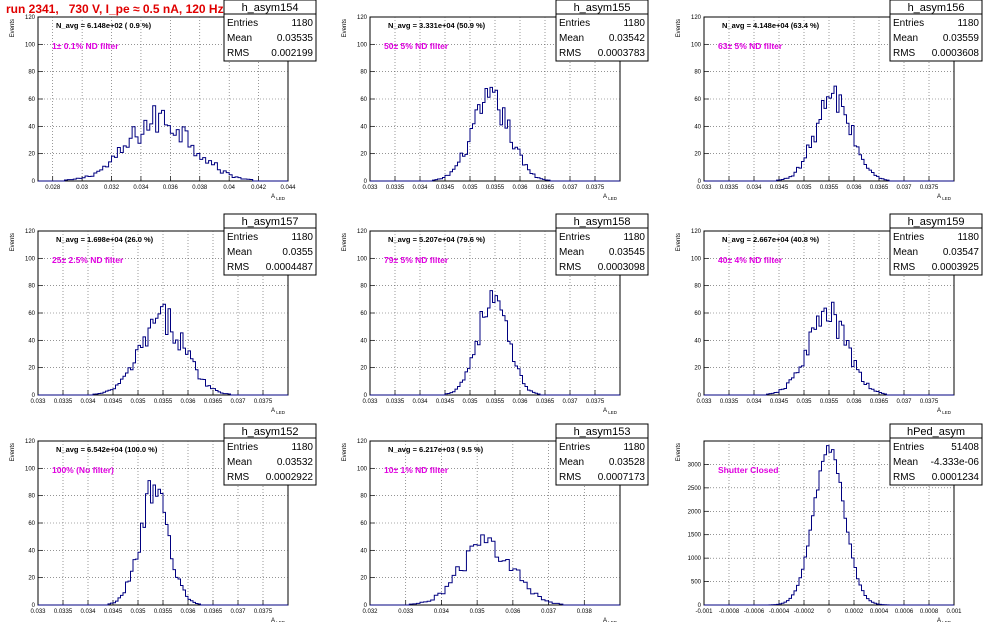 The height and width of the screenshot is (622, 996). I want to click on x-tick-label: 0.035, so click(804, 402).